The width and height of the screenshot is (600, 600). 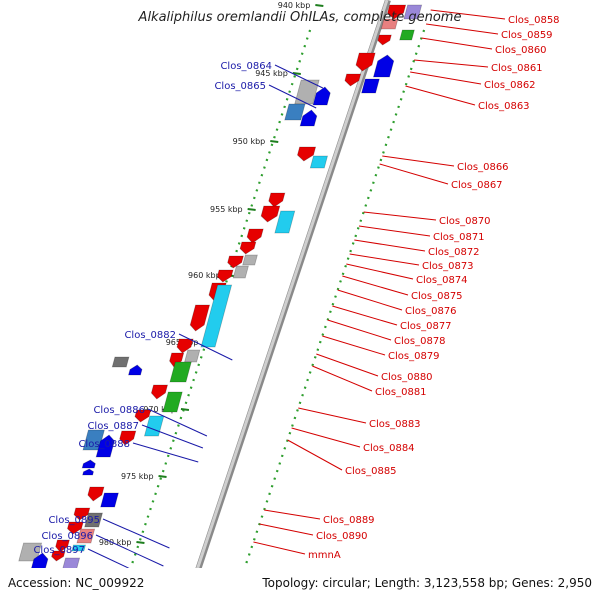 What do you see at coordinates (420, 341) in the screenshot?
I see `gene-label-clos_0878: Clos_0878` at bounding box center [420, 341].